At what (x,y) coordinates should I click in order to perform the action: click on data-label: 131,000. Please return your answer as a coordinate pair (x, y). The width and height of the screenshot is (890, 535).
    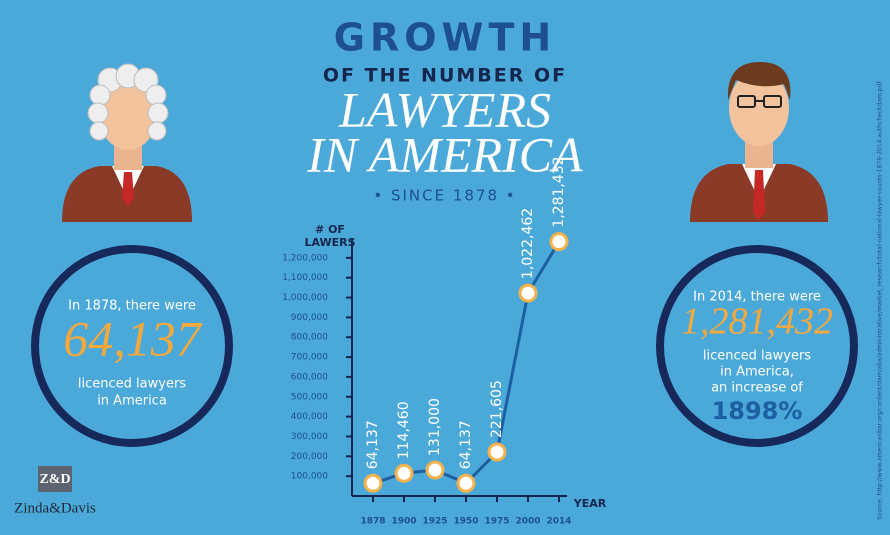
    Looking at the image, I should click on (435, 427).